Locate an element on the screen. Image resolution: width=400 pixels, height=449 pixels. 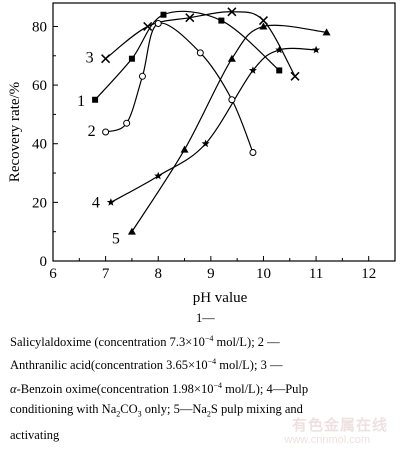
x-tick-label: 8 is located at coordinates (158, 274).